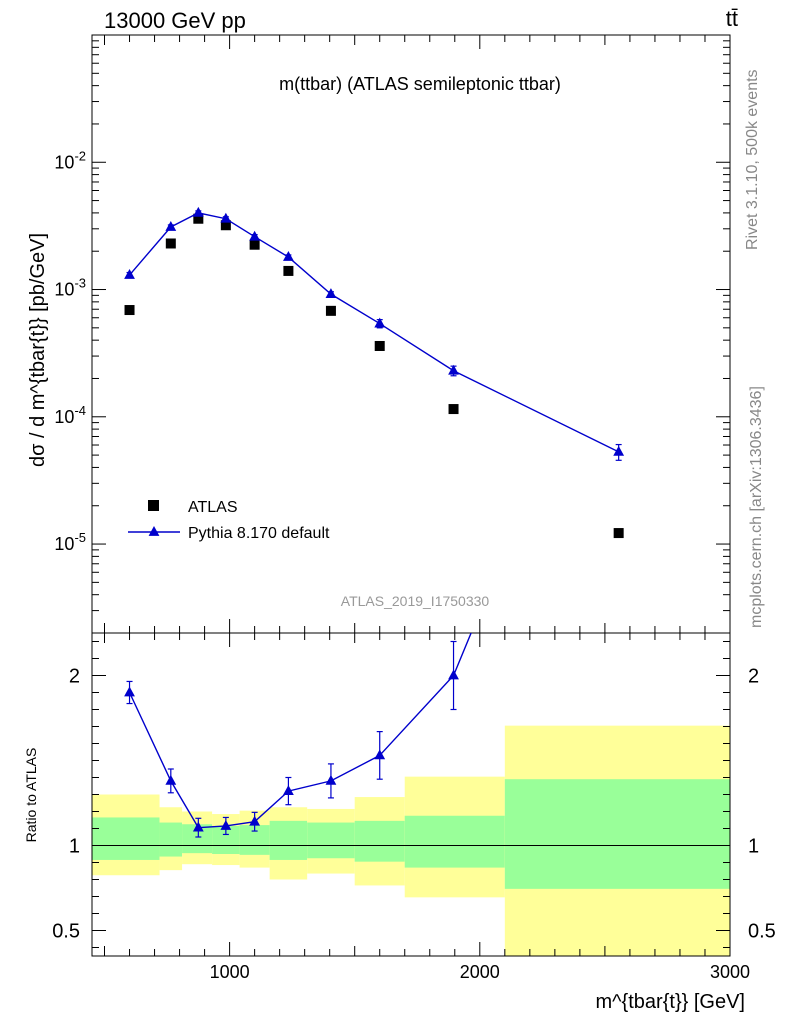 The height and width of the screenshot is (1024, 786). What do you see at coordinates (31, 795) in the screenshot?
I see `ratio-y-axis-label: Ratio to ATLAS` at bounding box center [31, 795].